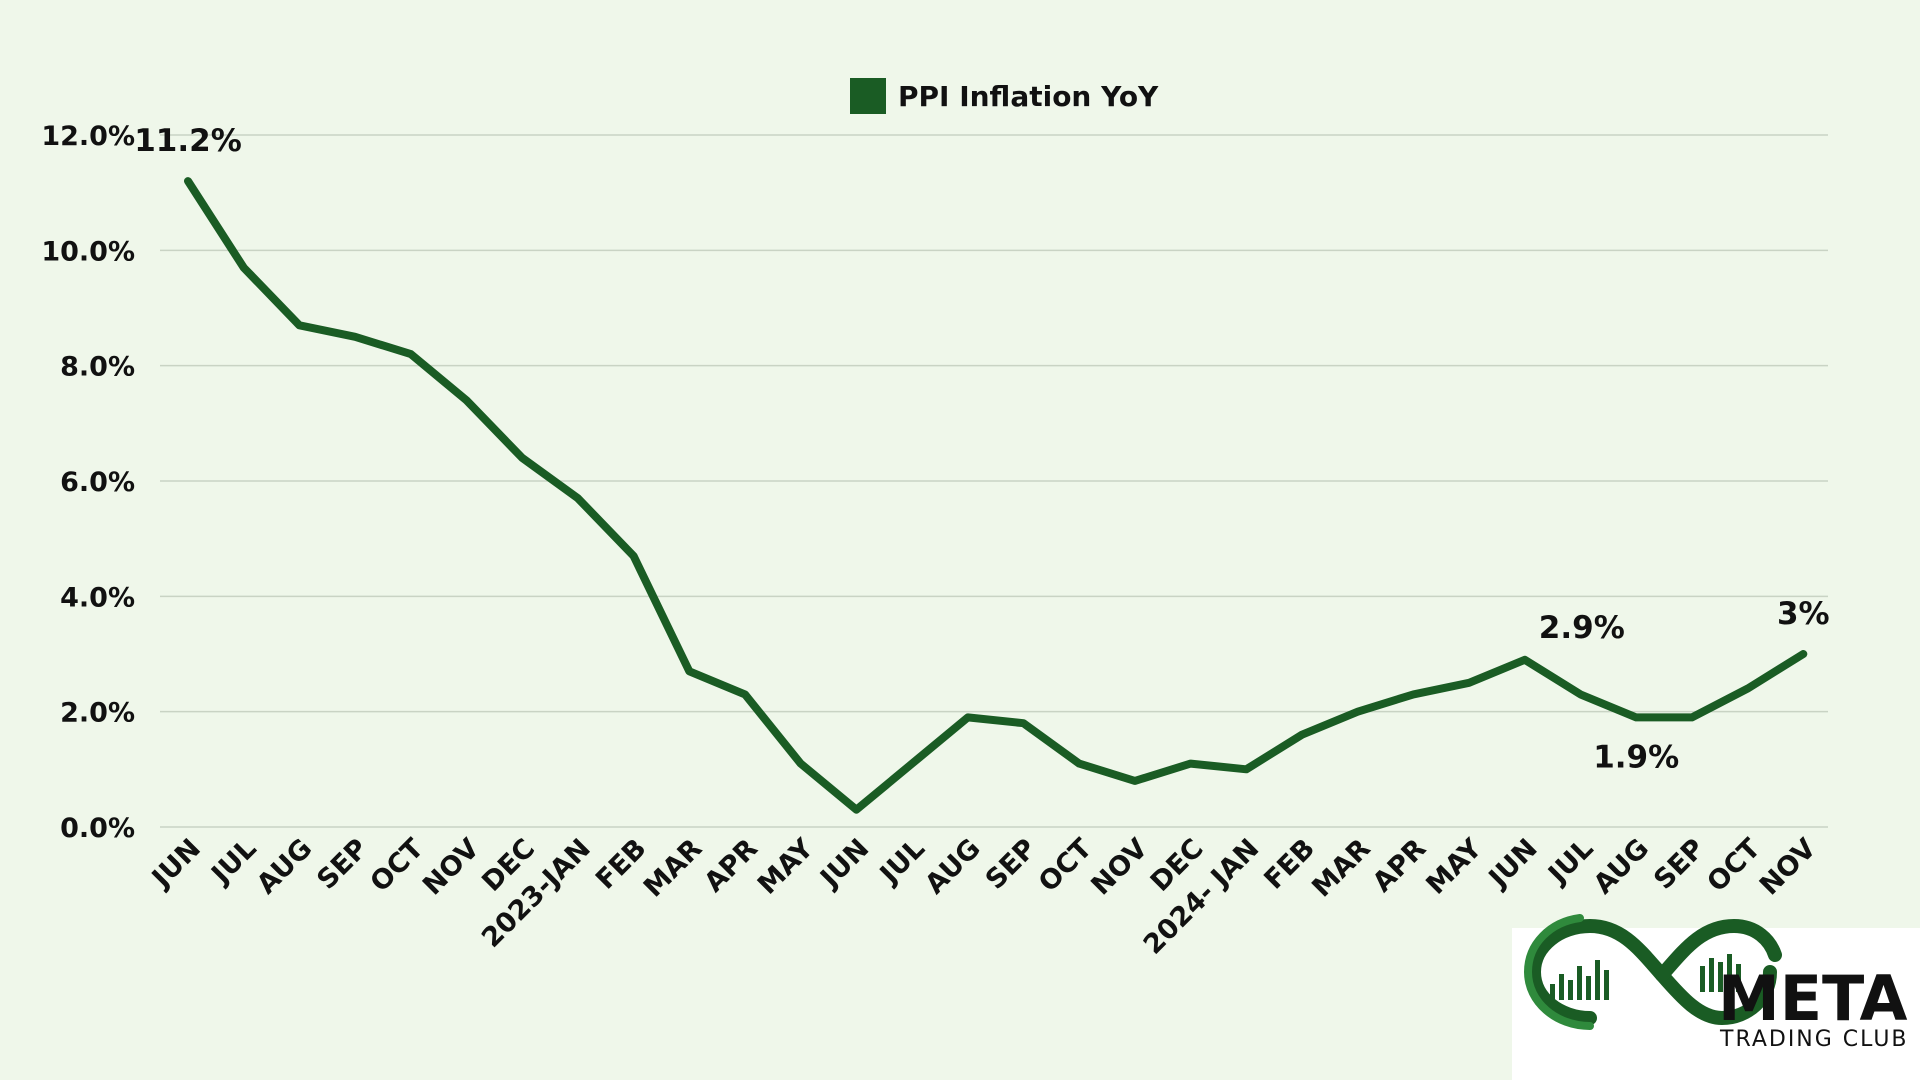 The image size is (1920, 1080). I want to click on legend-entry: PPI Inflation YoY, so click(1028, 96).